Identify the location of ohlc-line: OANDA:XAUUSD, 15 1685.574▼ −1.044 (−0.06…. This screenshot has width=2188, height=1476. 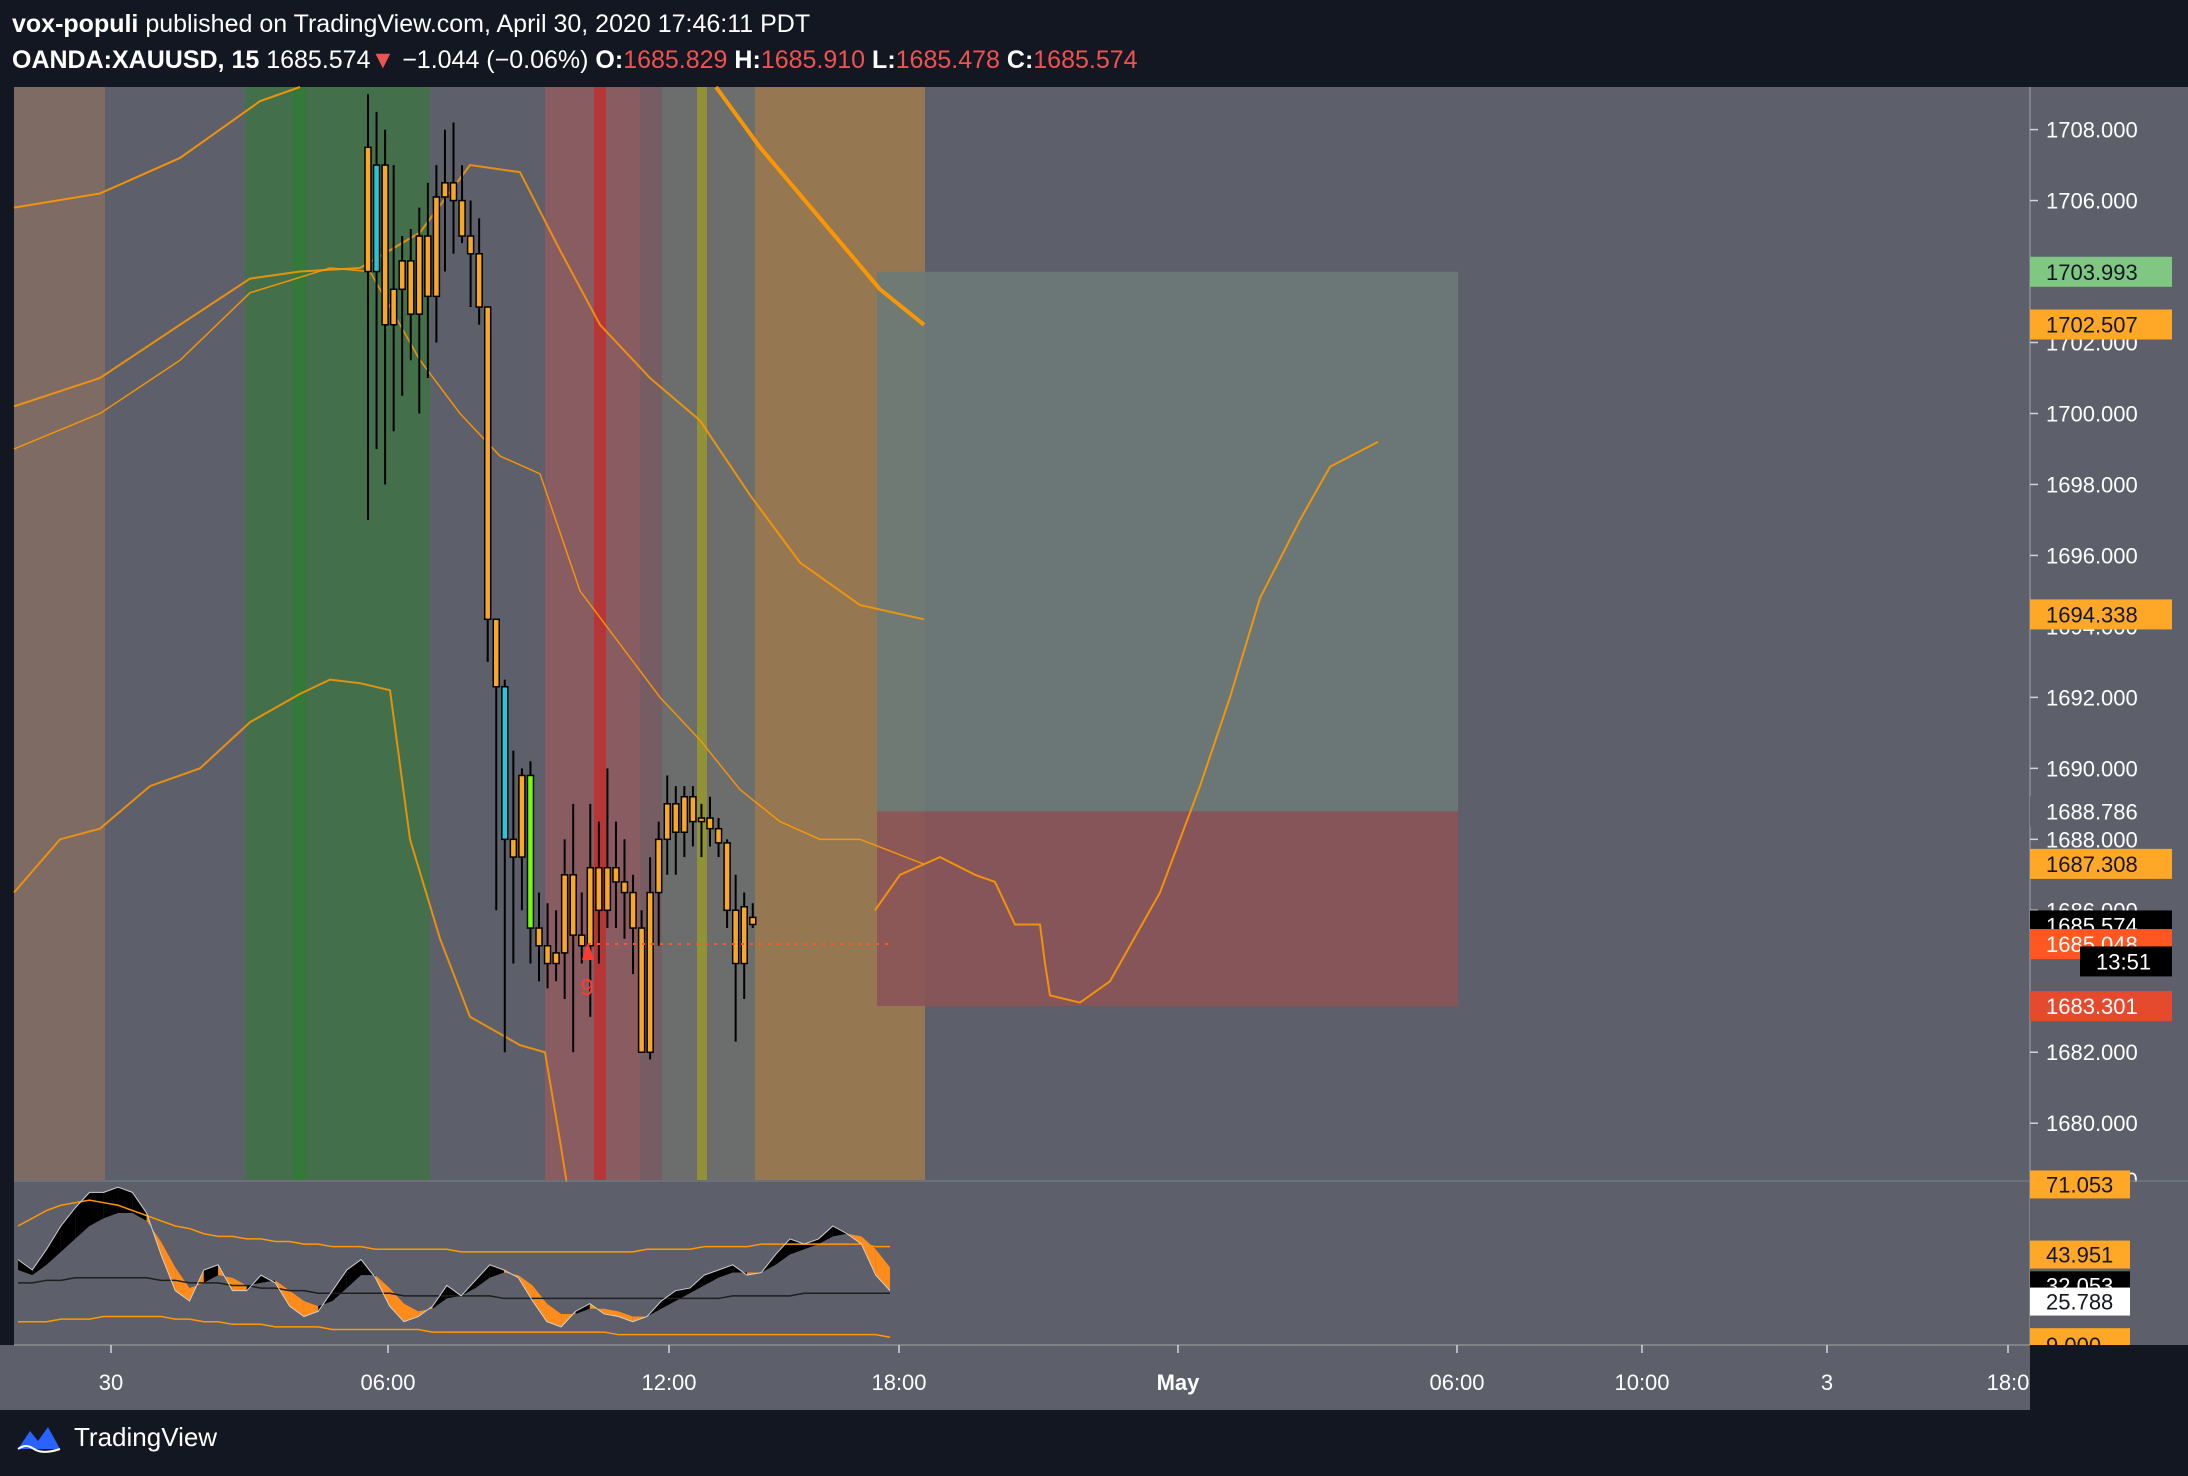
(1092, 60).